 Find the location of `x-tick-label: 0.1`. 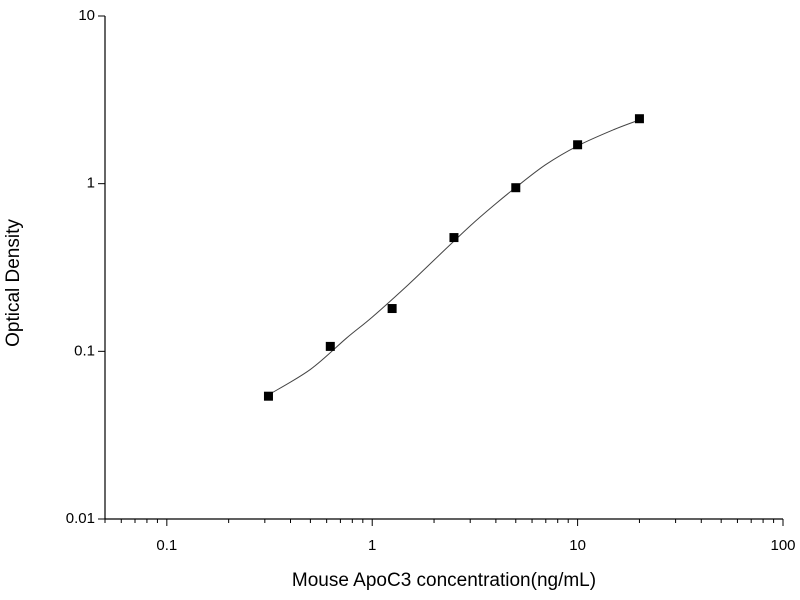

x-tick-label: 0.1 is located at coordinates (166, 545).